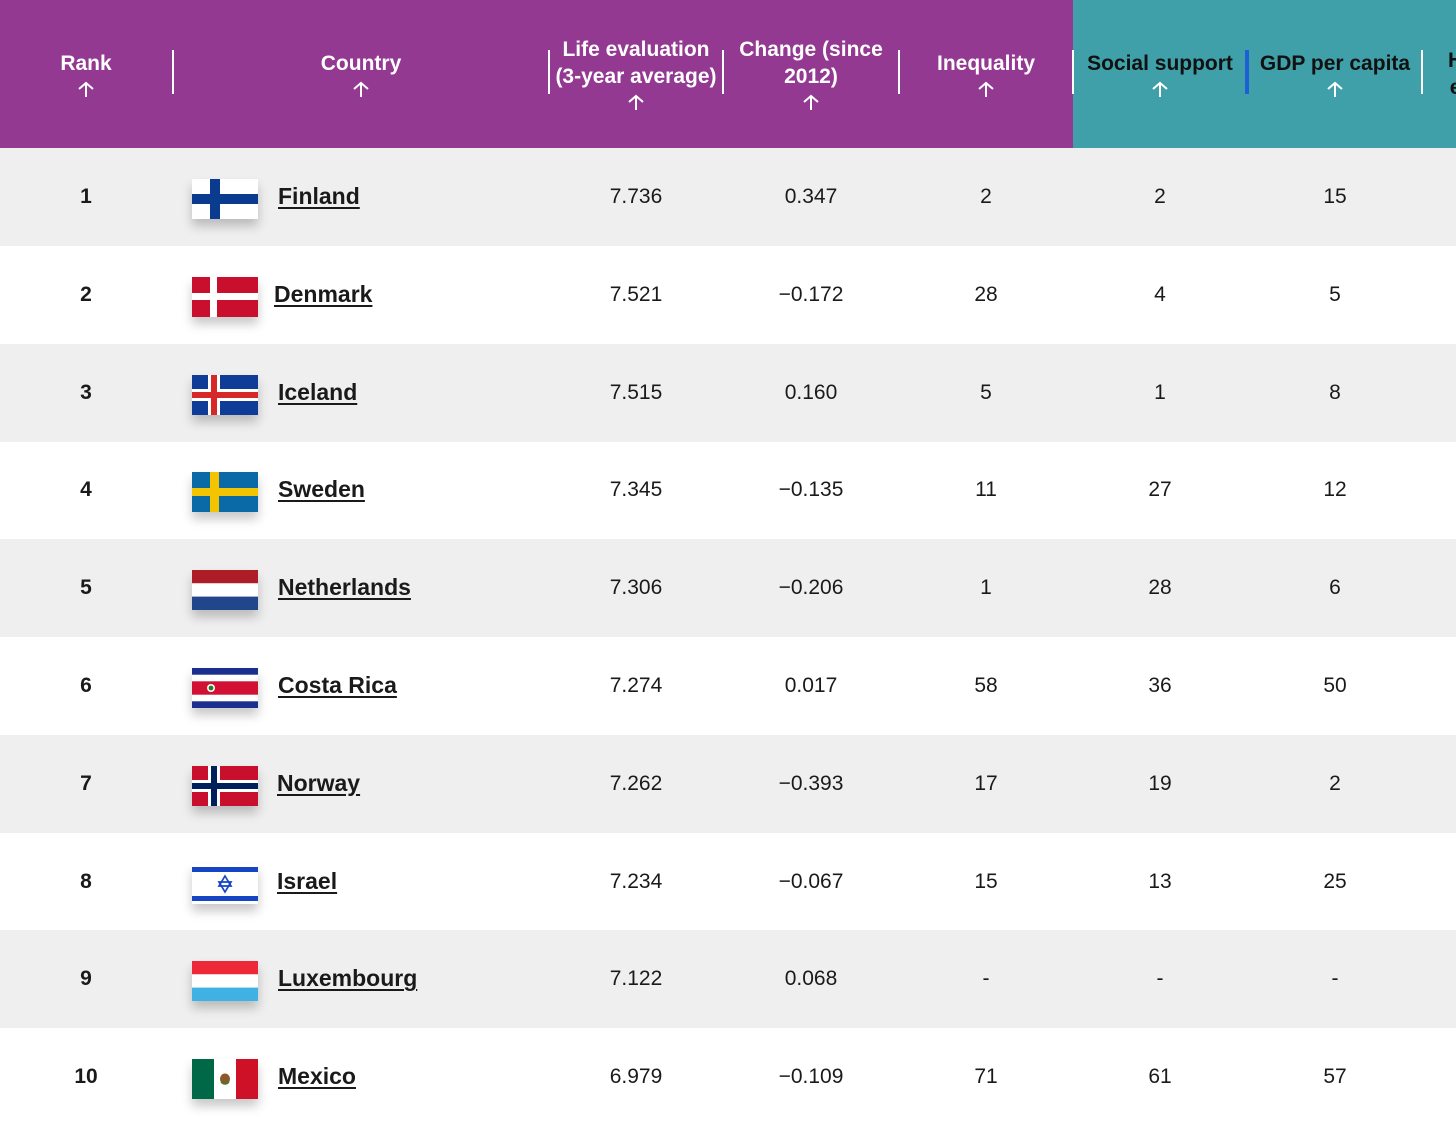 The width and height of the screenshot is (1456, 1126). What do you see at coordinates (225, 884) in the screenshot?
I see `israel-flag-icon` at bounding box center [225, 884].